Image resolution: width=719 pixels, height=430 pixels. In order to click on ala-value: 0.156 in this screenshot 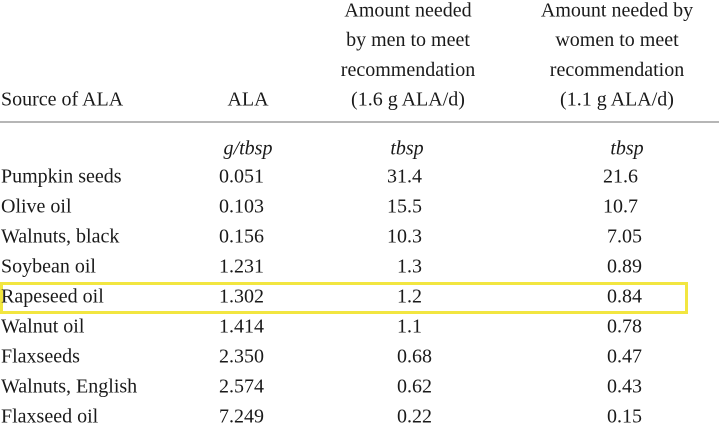, I will do `click(241, 237)`.